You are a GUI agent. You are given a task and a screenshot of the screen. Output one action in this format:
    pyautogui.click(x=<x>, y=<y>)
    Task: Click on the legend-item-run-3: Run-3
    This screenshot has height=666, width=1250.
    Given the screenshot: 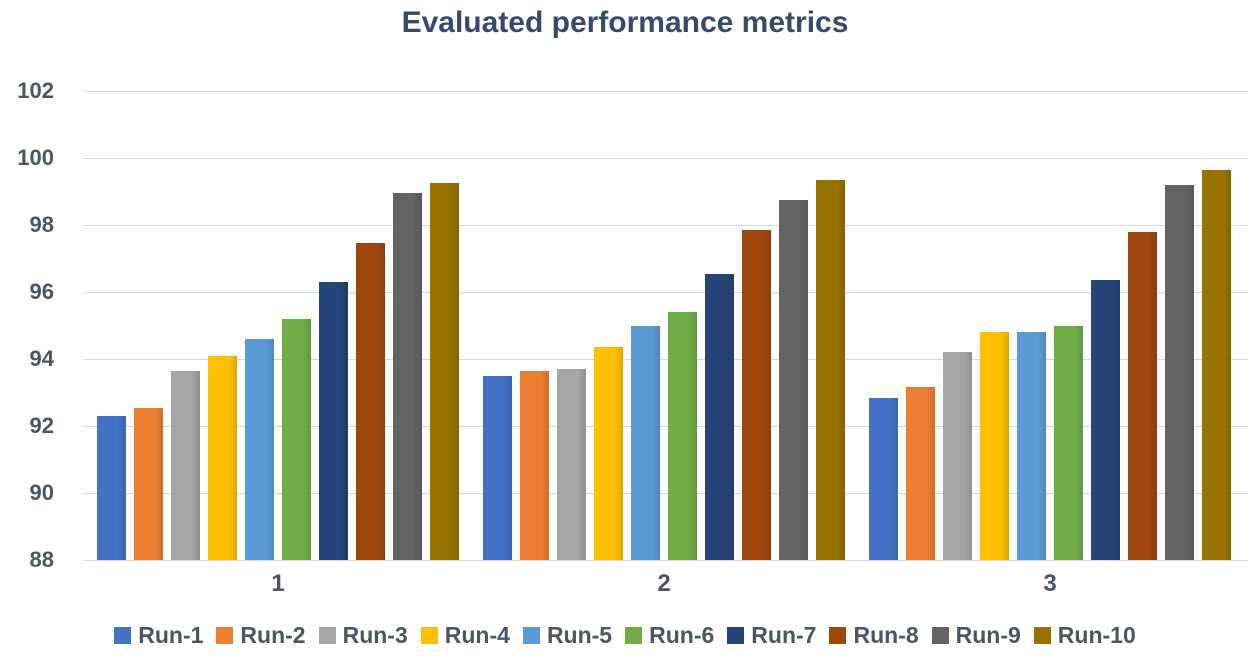 What is the action you would take?
    pyautogui.click(x=363, y=635)
    